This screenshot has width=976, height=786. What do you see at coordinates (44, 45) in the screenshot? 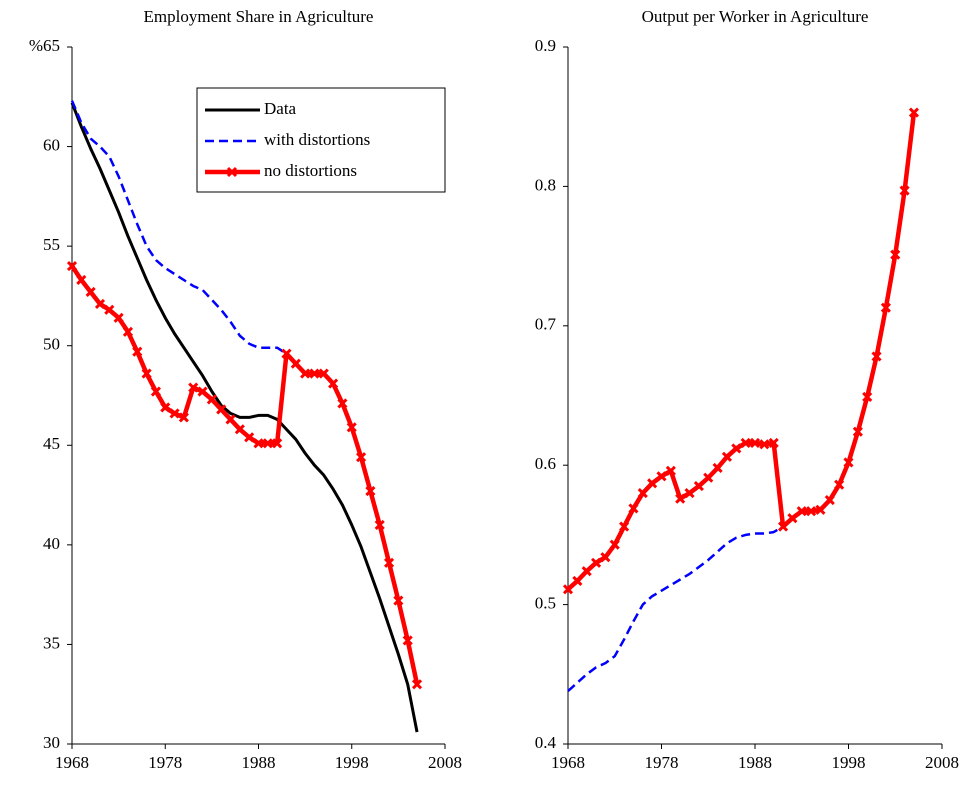
I see `y-tick-label: %65` at bounding box center [44, 45].